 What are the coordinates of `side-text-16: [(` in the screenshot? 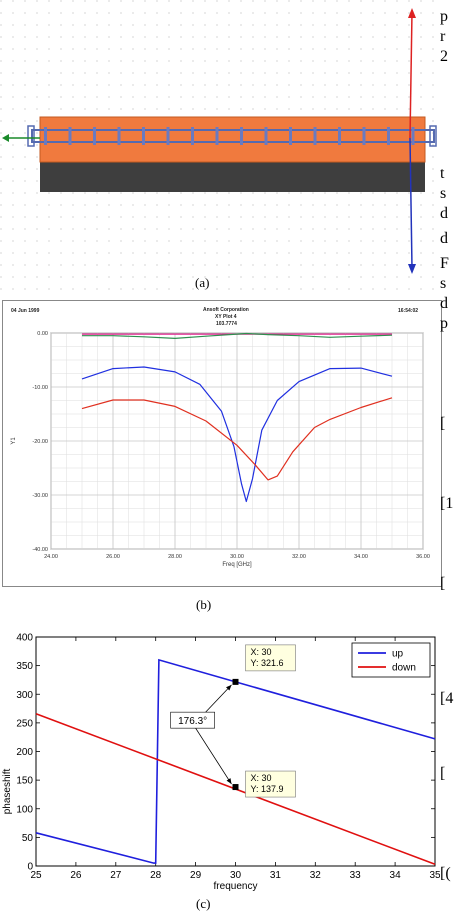 It's located at (445, 873).